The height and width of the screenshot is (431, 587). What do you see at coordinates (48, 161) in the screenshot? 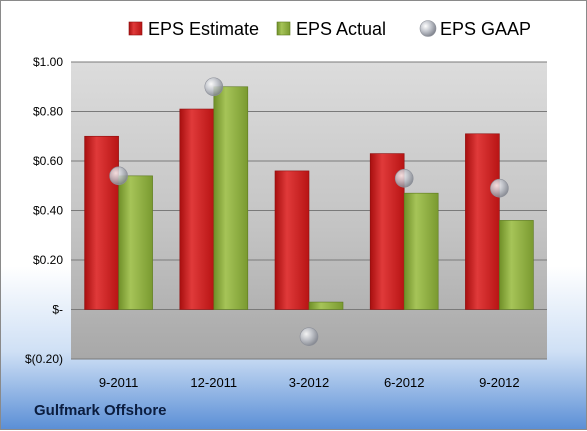
I see `y-tick-label: $0.60` at bounding box center [48, 161].